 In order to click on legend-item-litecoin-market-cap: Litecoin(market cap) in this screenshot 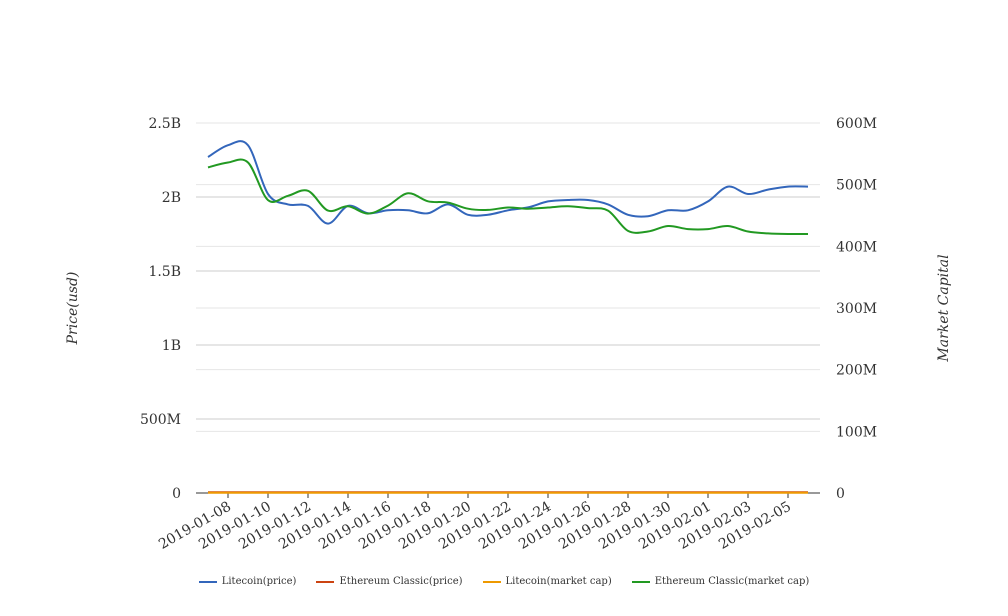, I will do `click(547, 581)`.